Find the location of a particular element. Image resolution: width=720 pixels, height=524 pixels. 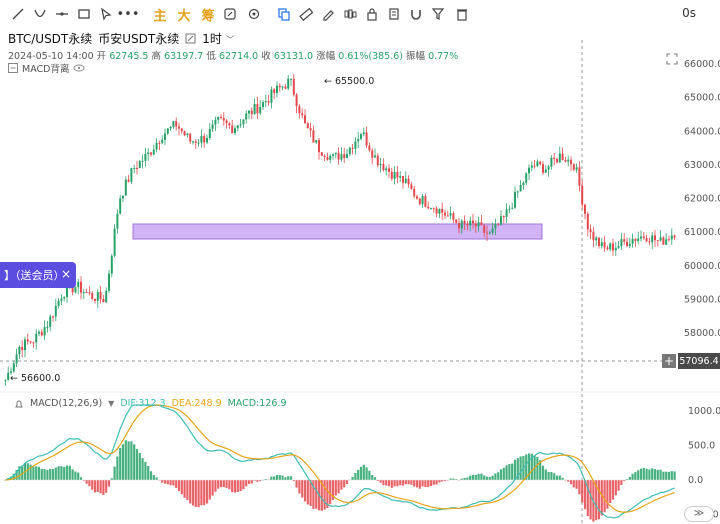

edit-icon is located at coordinates (230, 14).